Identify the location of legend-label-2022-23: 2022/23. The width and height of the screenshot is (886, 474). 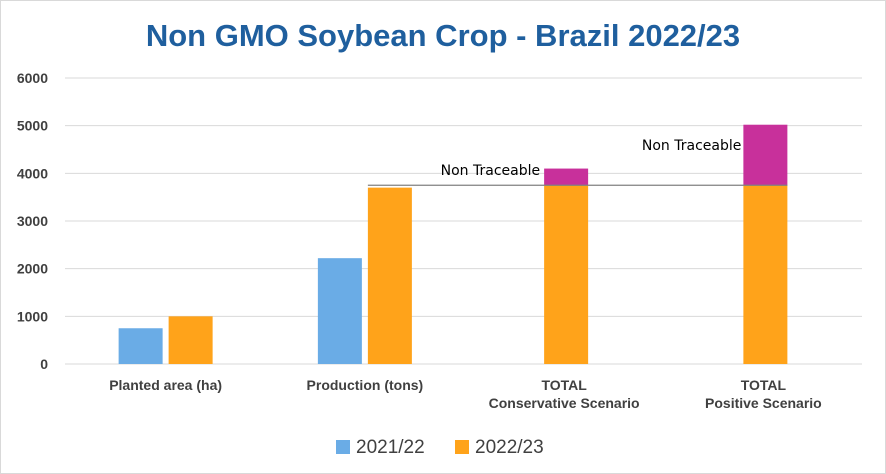
(509, 447).